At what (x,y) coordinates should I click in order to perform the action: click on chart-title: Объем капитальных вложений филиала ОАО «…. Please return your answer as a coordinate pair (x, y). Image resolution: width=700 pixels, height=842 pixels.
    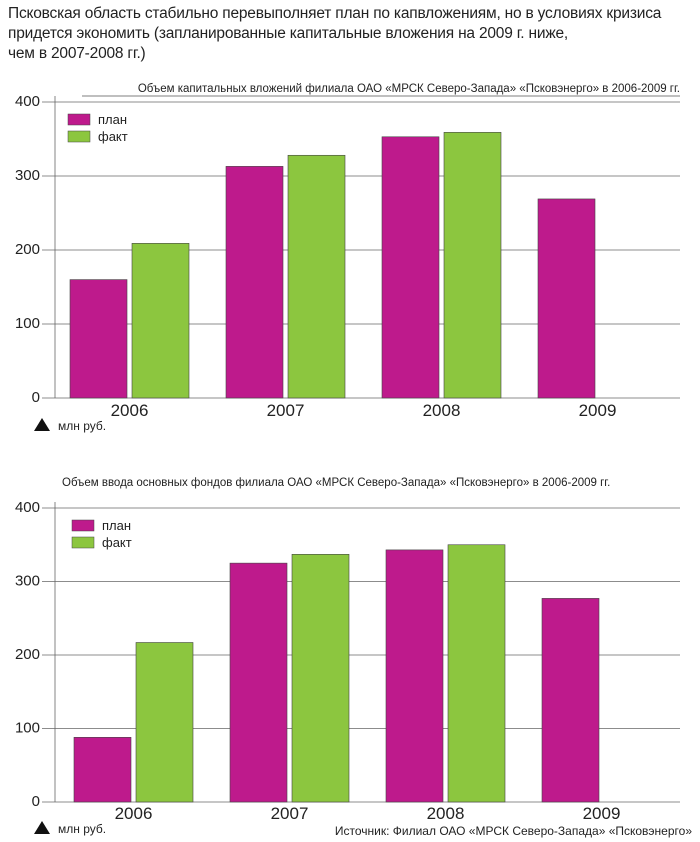
    Looking at the image, I should click on (409, 89).